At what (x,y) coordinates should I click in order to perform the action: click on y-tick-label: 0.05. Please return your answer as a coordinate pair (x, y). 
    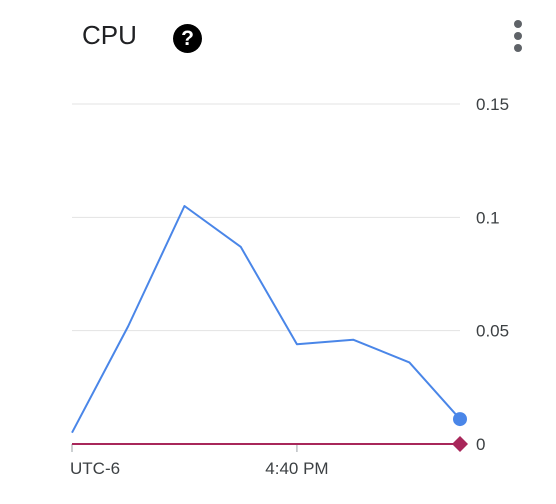
    Looking at the image, I should click on (492, 331).